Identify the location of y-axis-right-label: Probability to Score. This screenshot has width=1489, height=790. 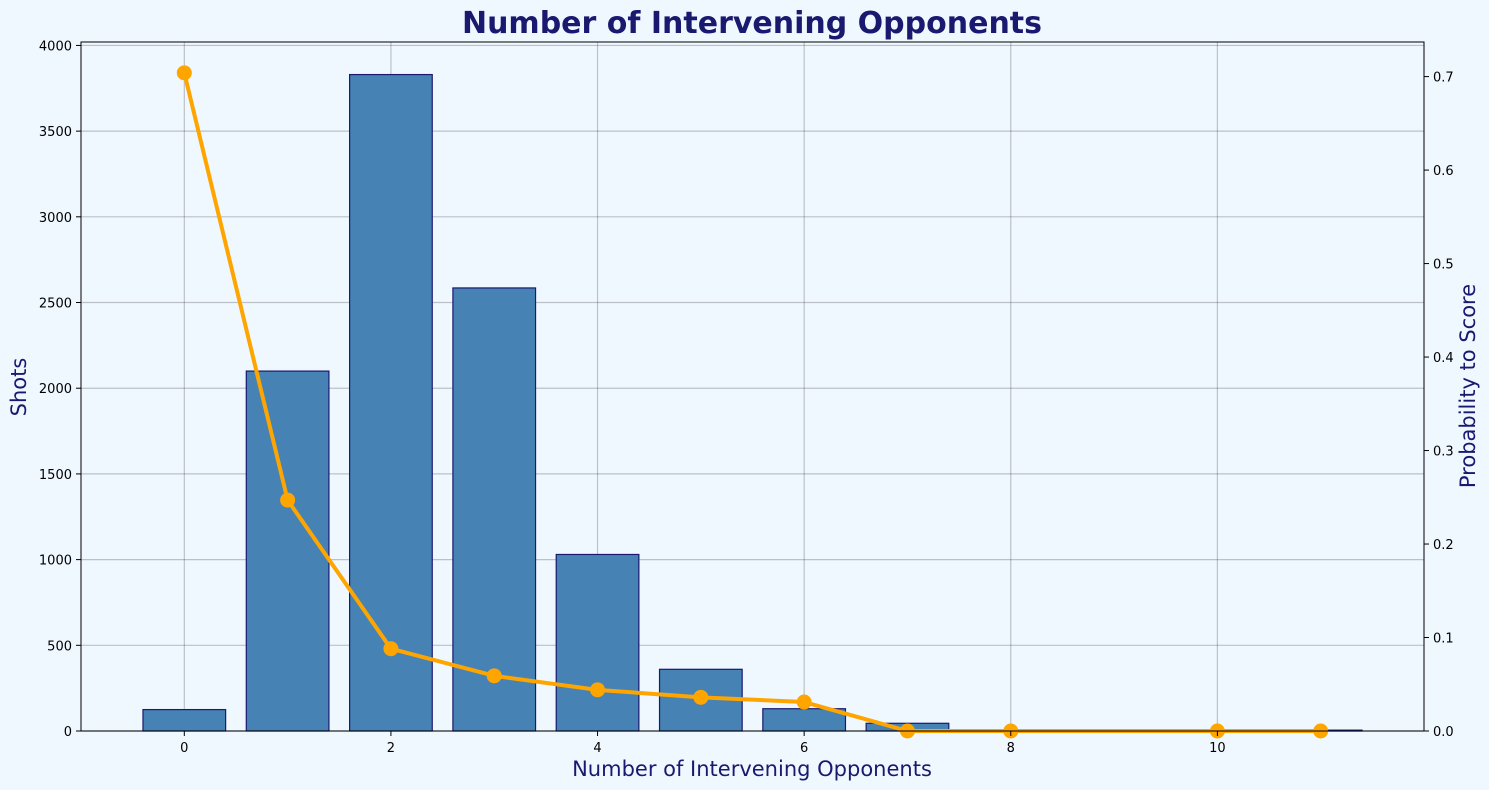
(1468, 386).